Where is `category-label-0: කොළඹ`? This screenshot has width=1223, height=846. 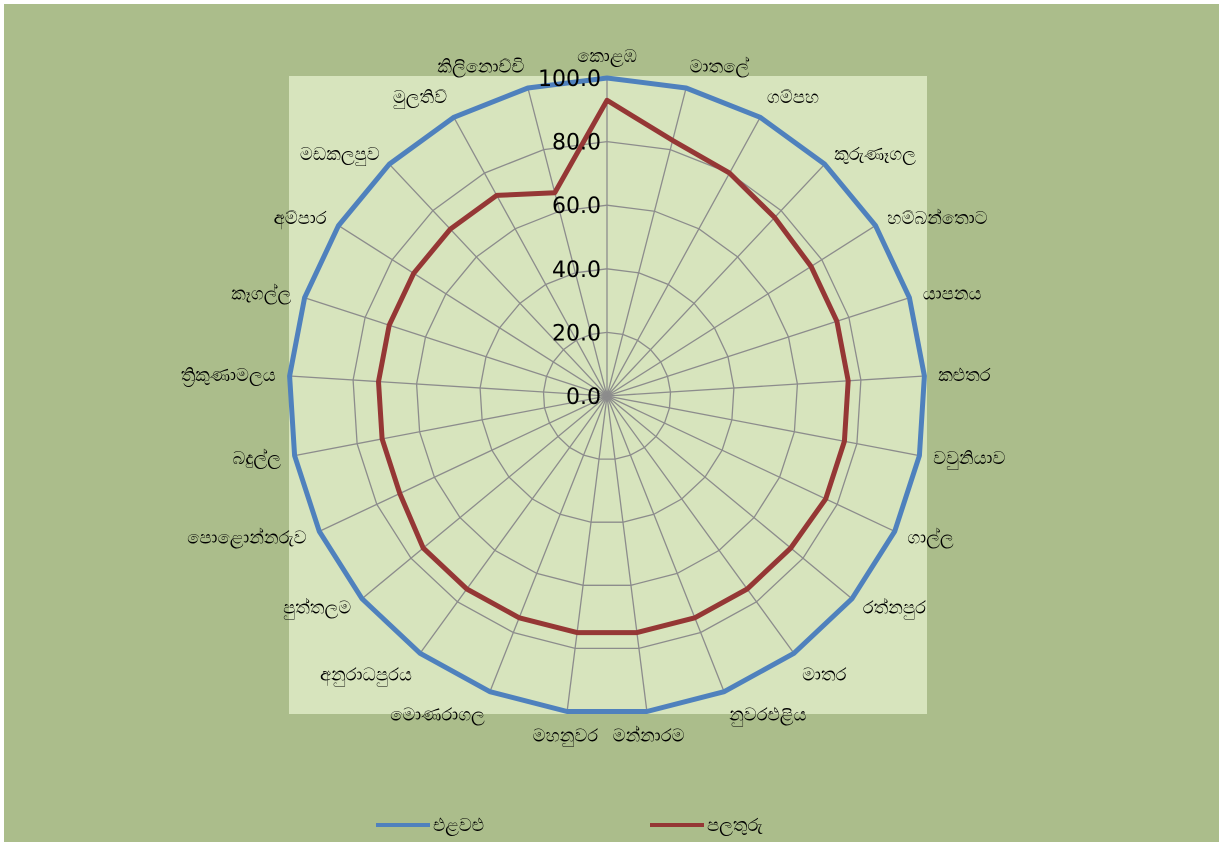
category-label-0: කොළඹ is located at coordinates (607, 56).